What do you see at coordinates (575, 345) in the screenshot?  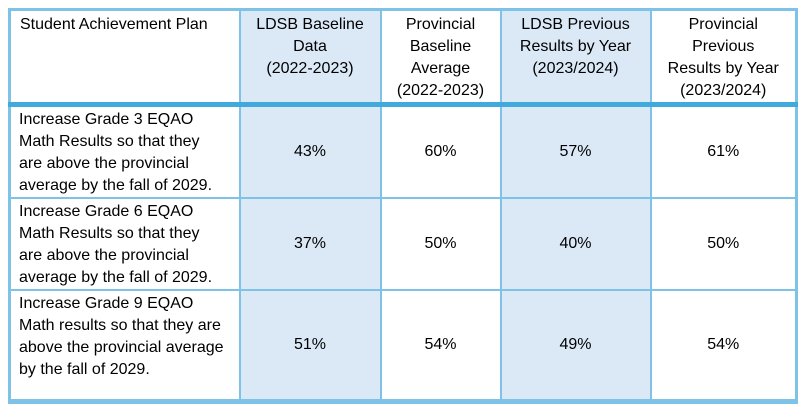 I see `ldsb-previous-value: 49%` at bounding box center [575, 345].